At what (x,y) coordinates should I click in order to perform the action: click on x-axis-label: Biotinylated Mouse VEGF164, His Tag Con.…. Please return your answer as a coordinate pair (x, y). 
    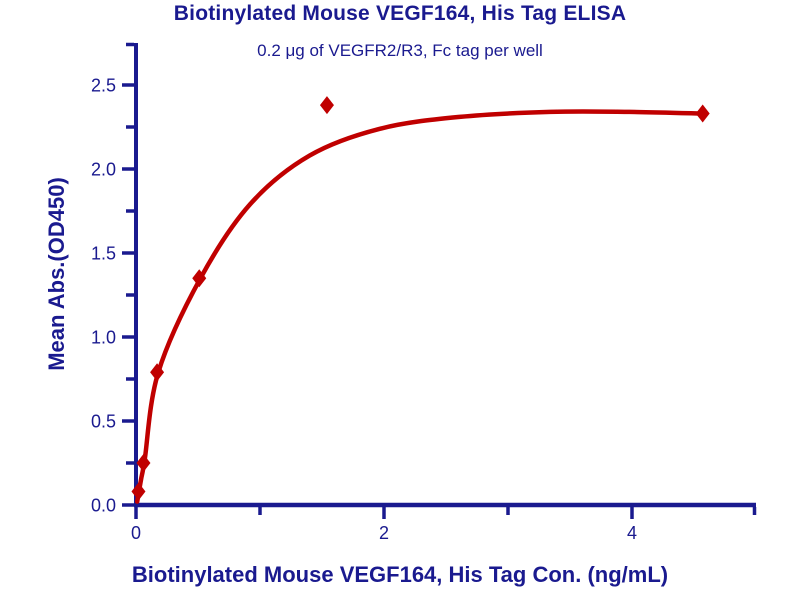
    Looking at the image, I should click on (400, 574).